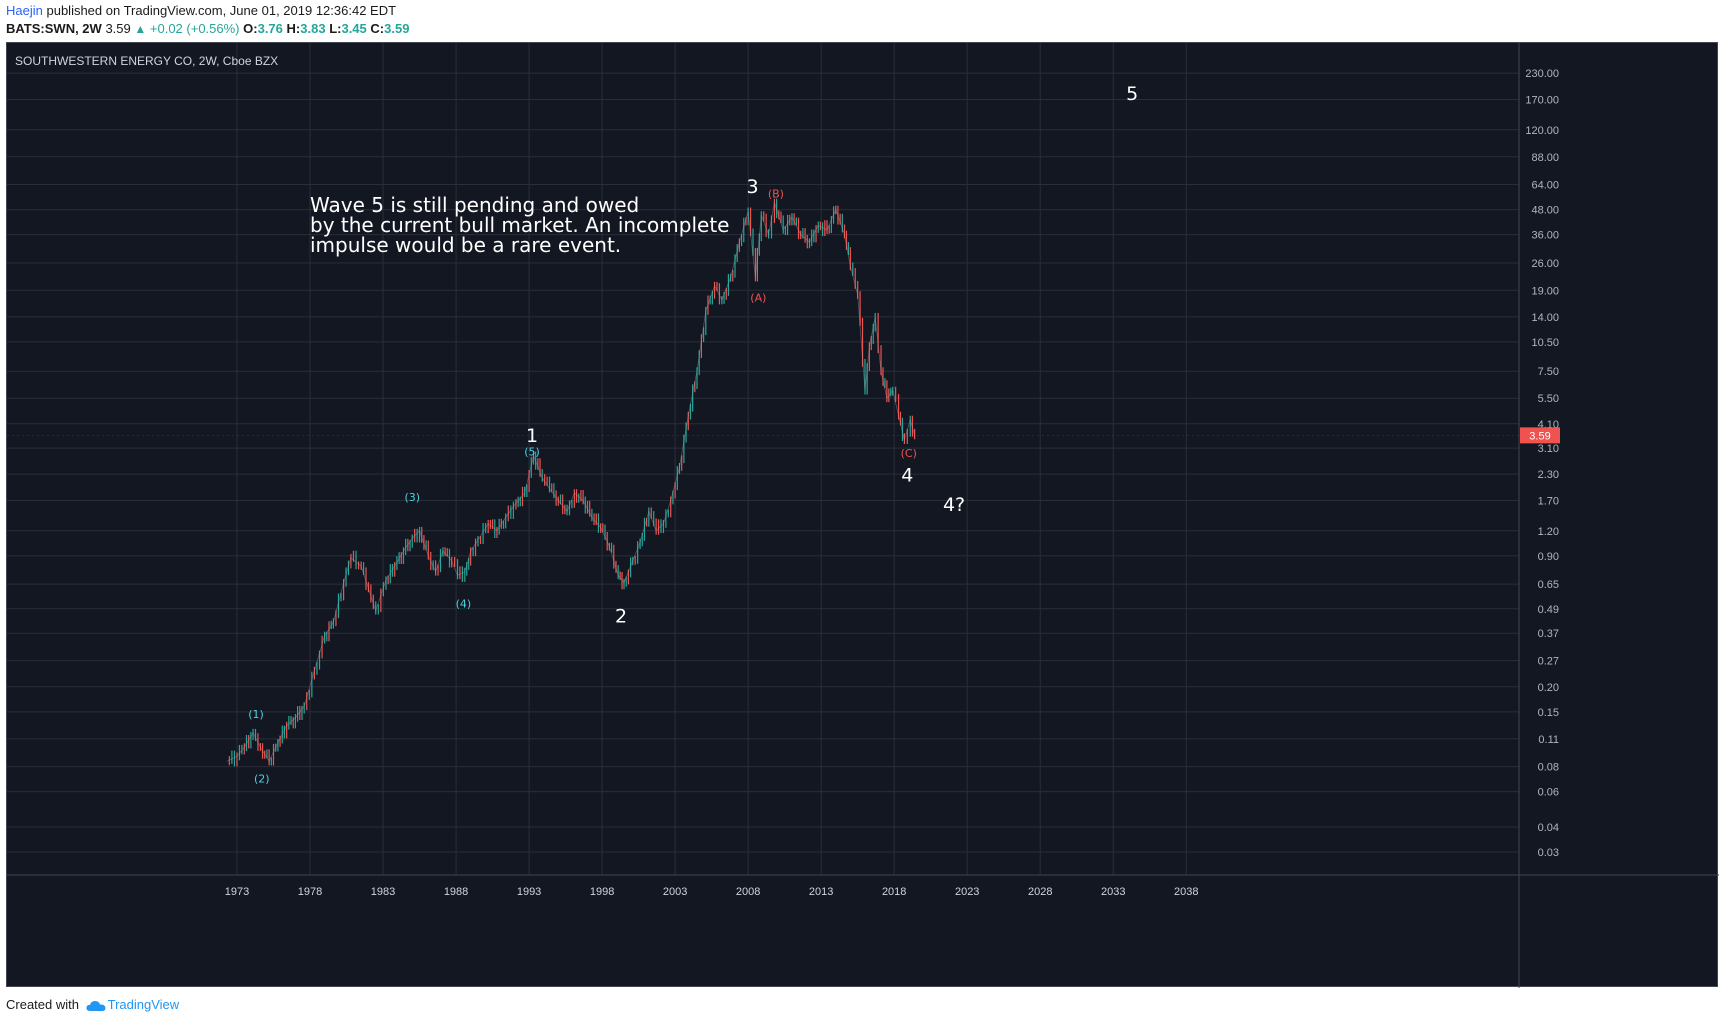  What do you see at coordinates (397, 28) in the screenshot?
I see `close-value: 3.59` at bounding box center [397, 28].